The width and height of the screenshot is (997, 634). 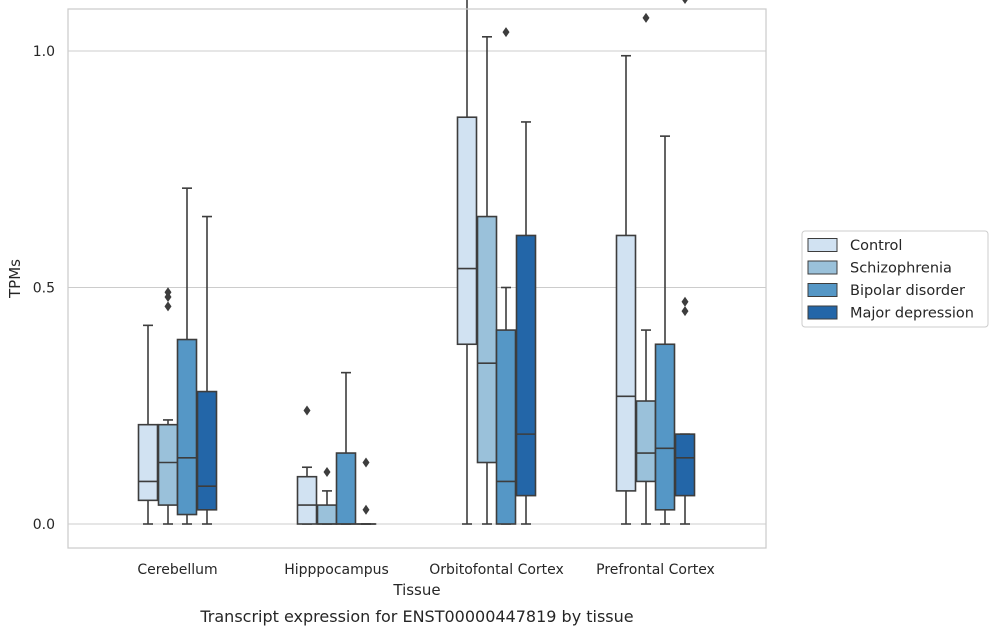 I want to click on y-tick-label: 0.0, so click(x=44, y=525).